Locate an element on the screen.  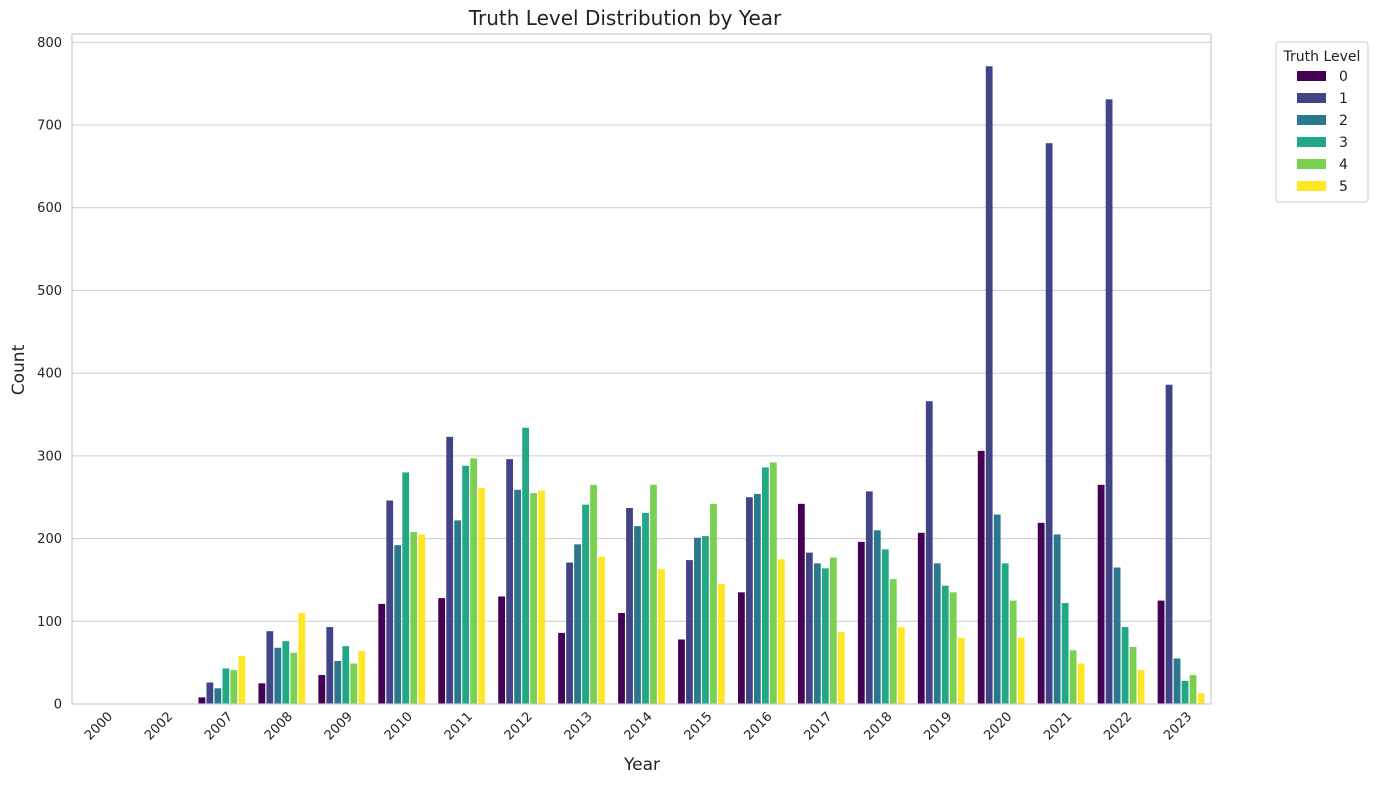
legend-label: 4 is located at coordinates (1343, 165).